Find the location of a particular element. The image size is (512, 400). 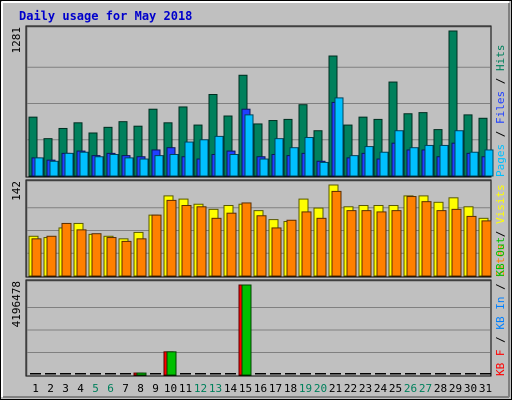

day-label: 27 is located at coordinates (425, 388).